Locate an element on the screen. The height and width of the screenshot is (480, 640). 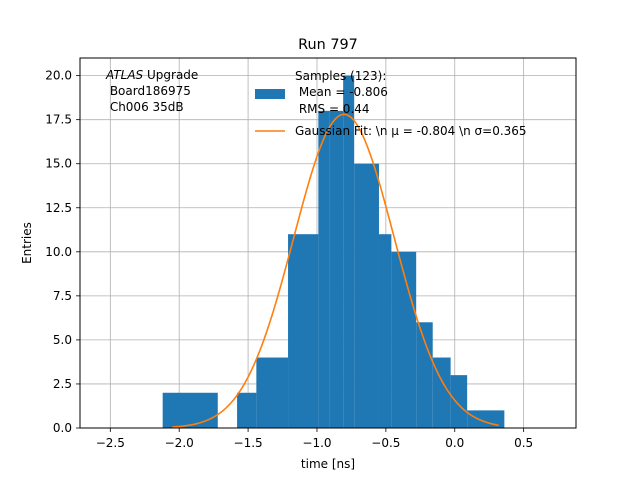
annotation-atlas: ATLAS is located at coordinates (124, 75).